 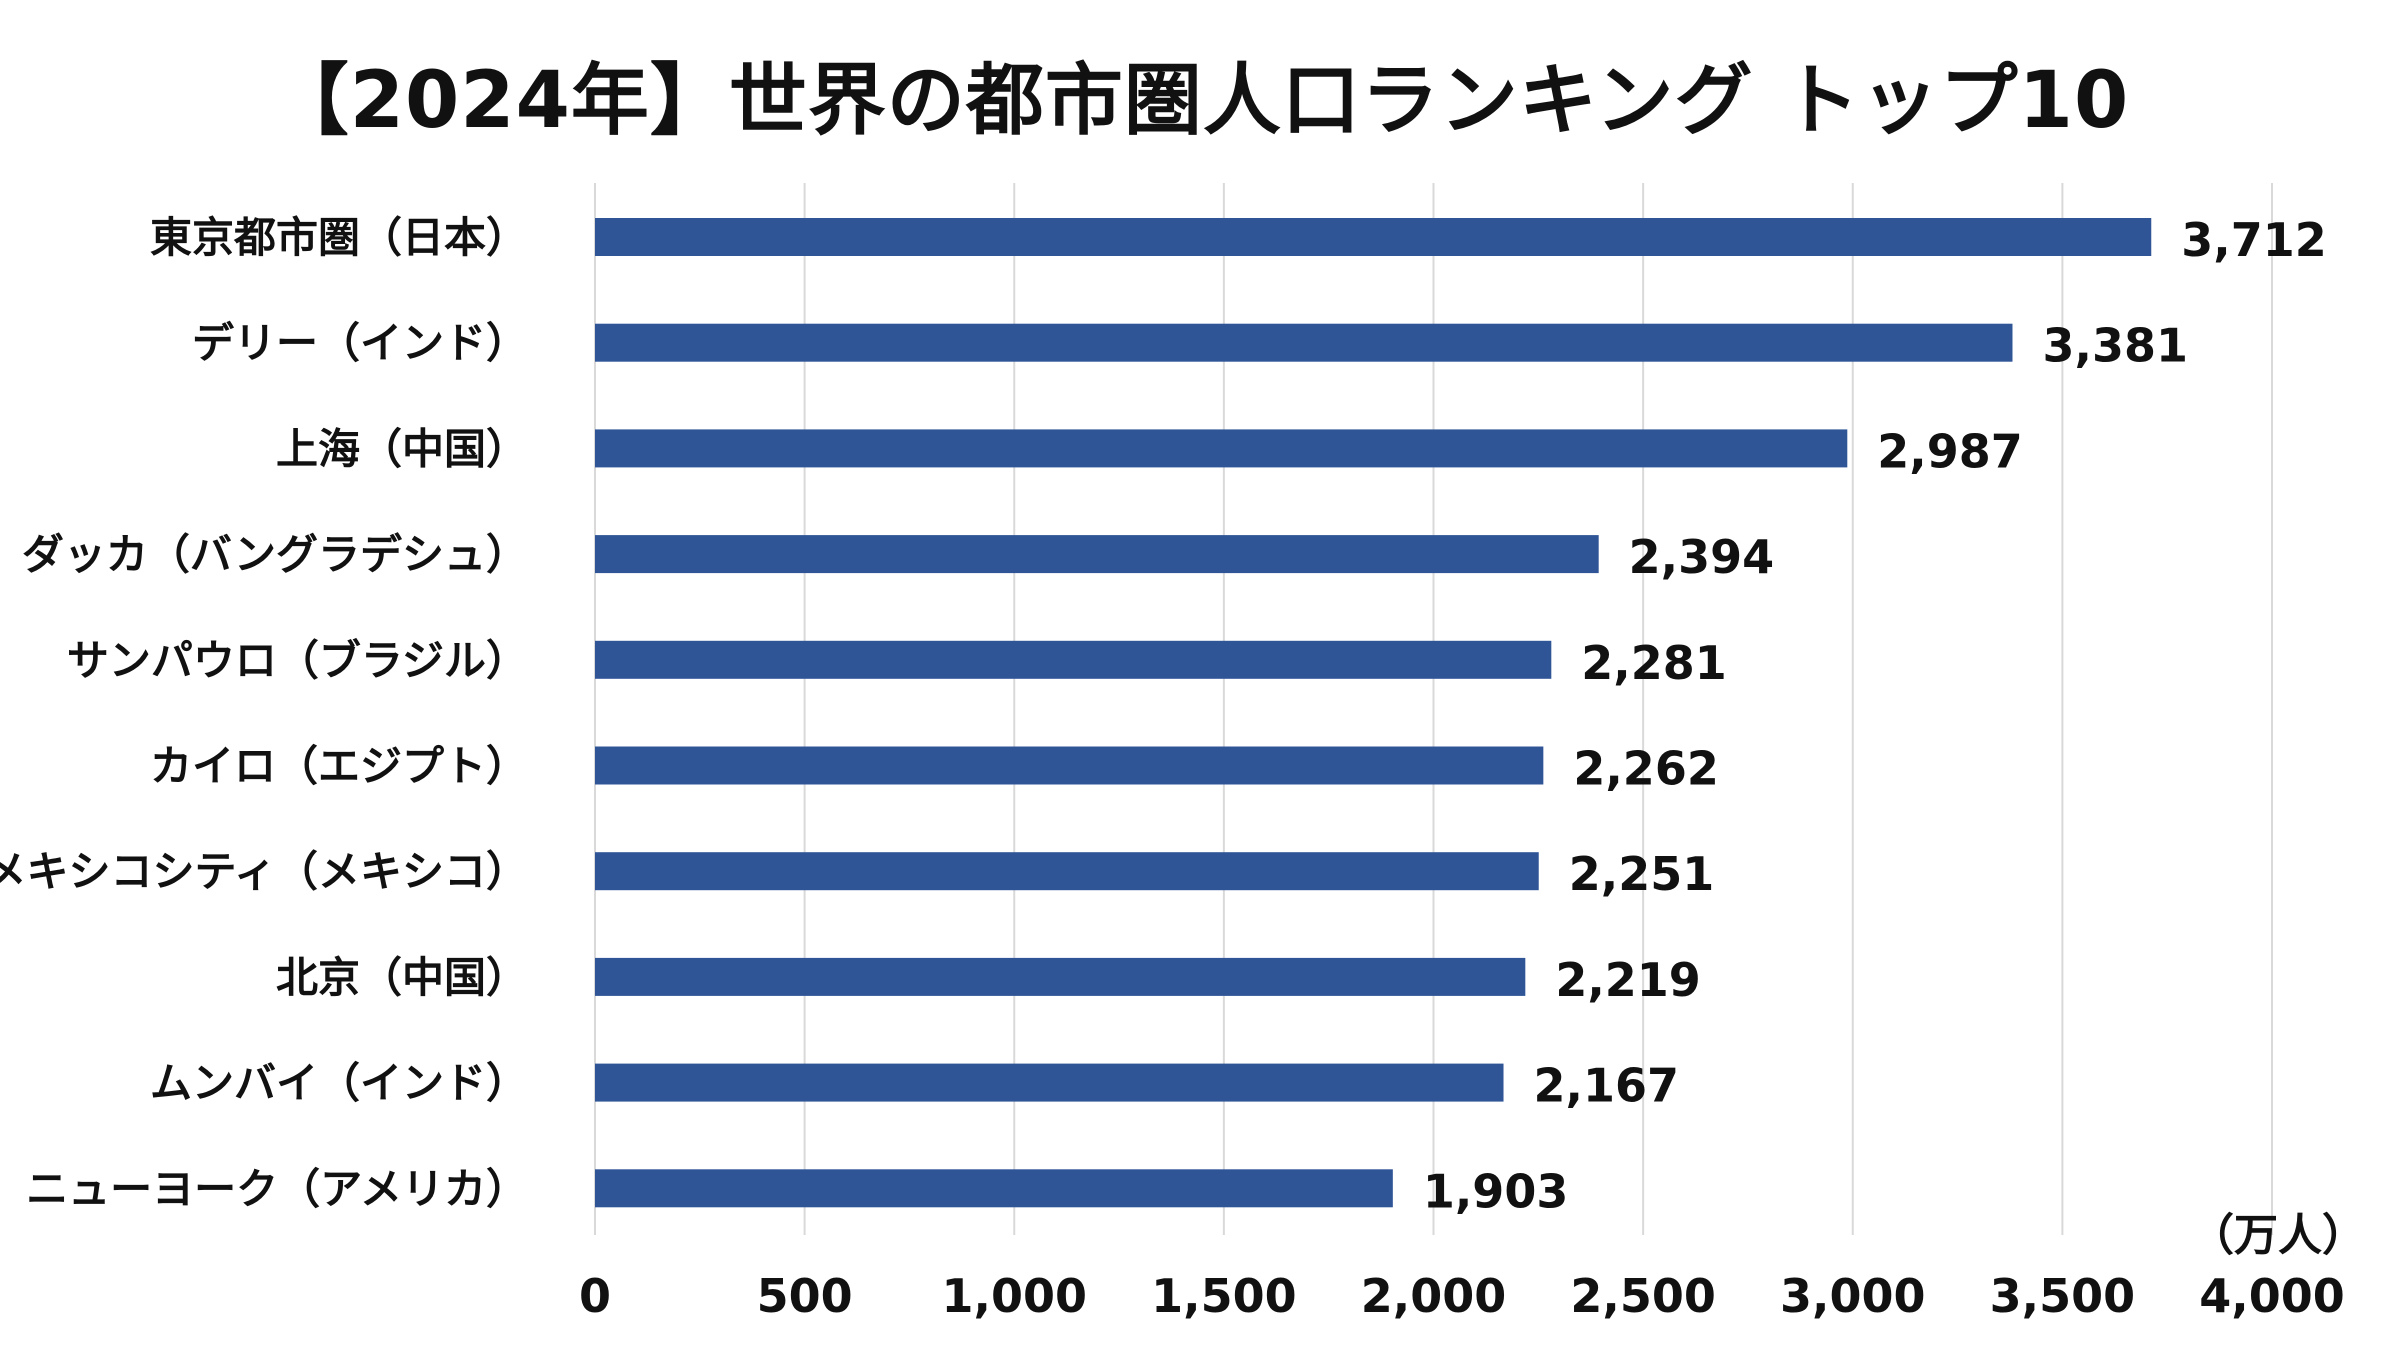 I want to click on chart-title: 【2024年】世界の都市圏人口ランキング トップ10, so click(x=1200, y=101).